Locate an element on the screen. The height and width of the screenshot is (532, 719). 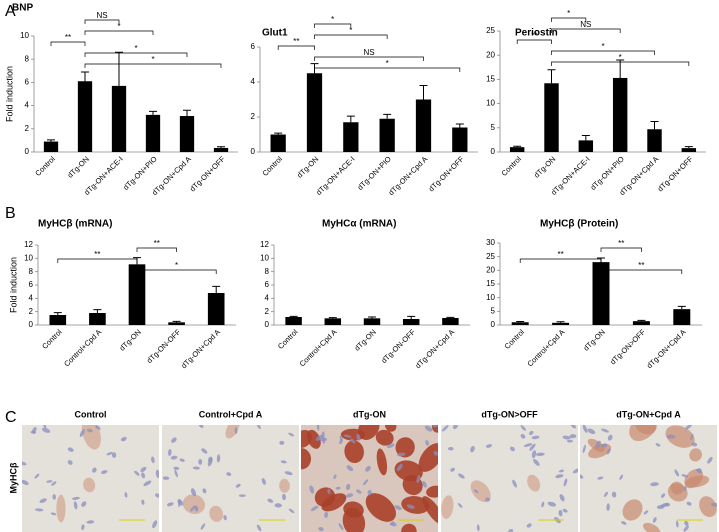
y-axis-label: Fold induction is located at coordinates (13, 285).